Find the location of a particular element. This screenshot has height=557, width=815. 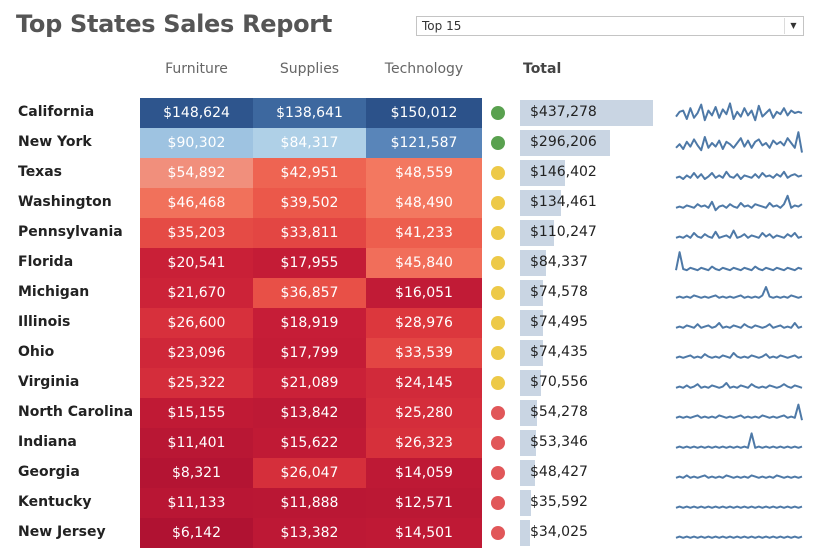

total-value: $34,025 is located at coordinates (559, 532).